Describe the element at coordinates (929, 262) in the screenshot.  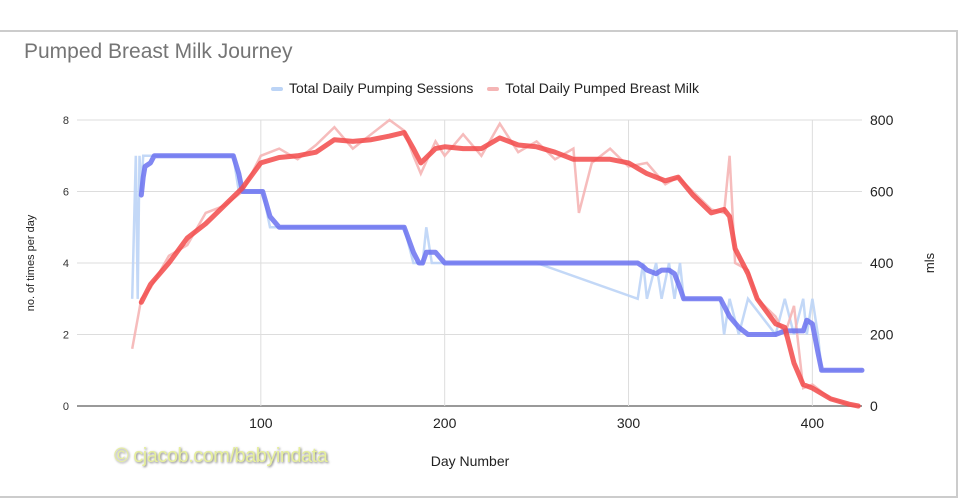
I see `y-axis-label-right: mls` at that location.